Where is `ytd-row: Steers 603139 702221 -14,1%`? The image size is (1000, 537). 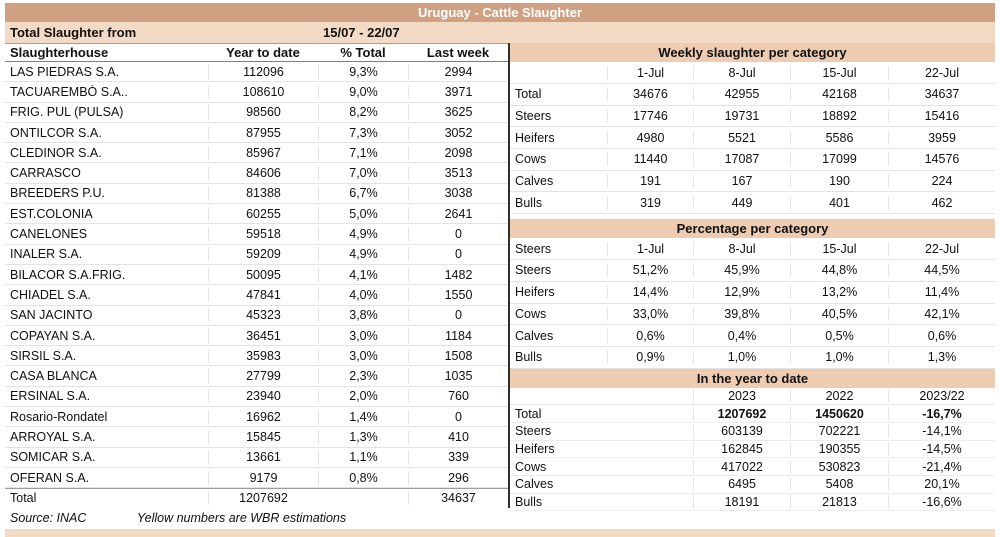 ytd-row: Steers 603139 702221 -14,1% is located at coordinates (752, 432).